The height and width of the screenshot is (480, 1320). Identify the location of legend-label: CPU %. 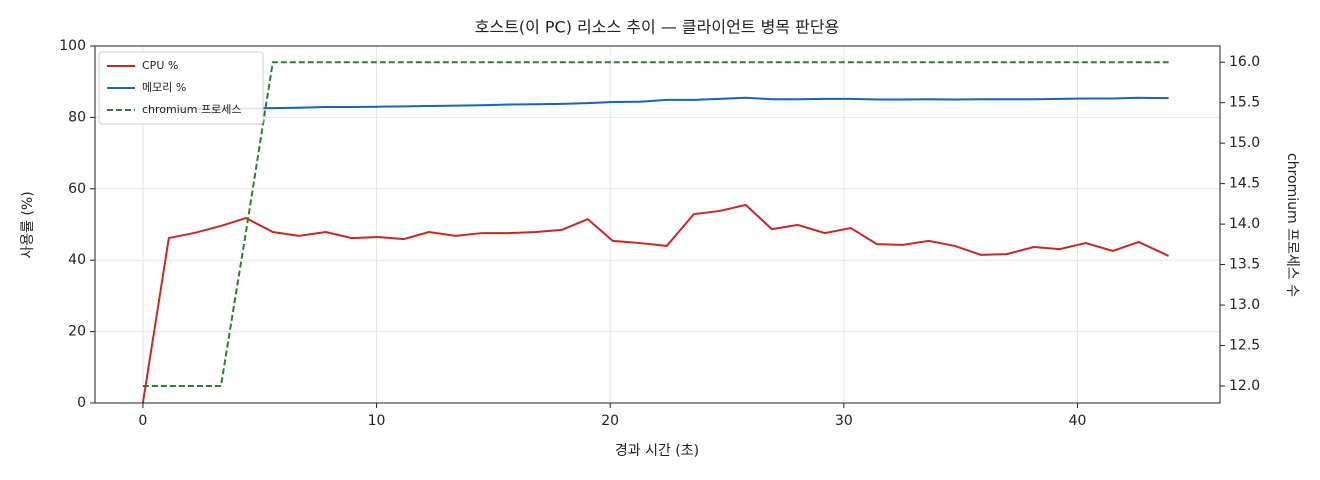
(160, 65).